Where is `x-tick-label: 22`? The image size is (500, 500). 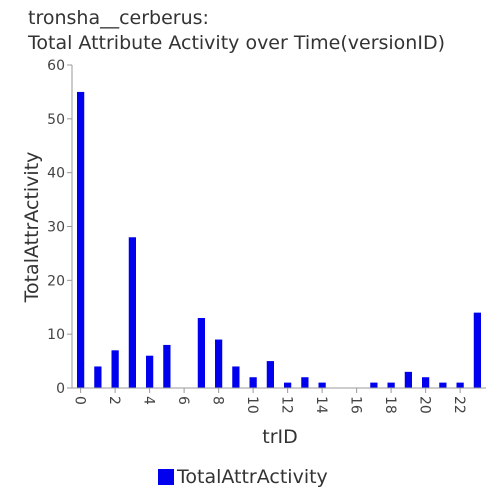 x-tick-label: 22 is located at coordinates (459, 405).